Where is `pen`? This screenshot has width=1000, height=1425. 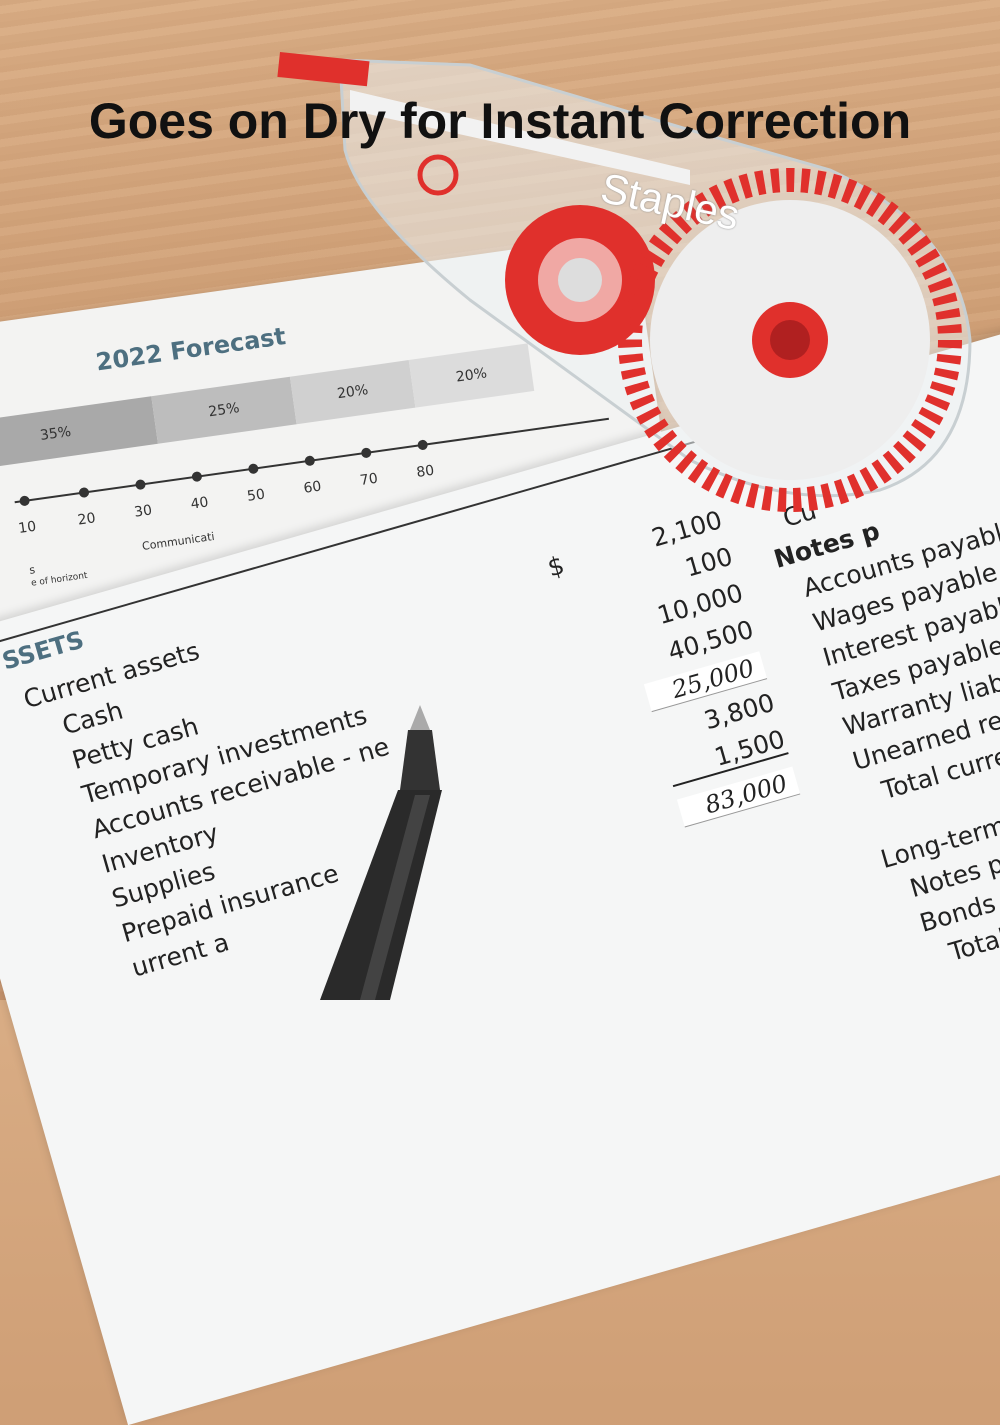
pen is located at coordinates (381, 852).